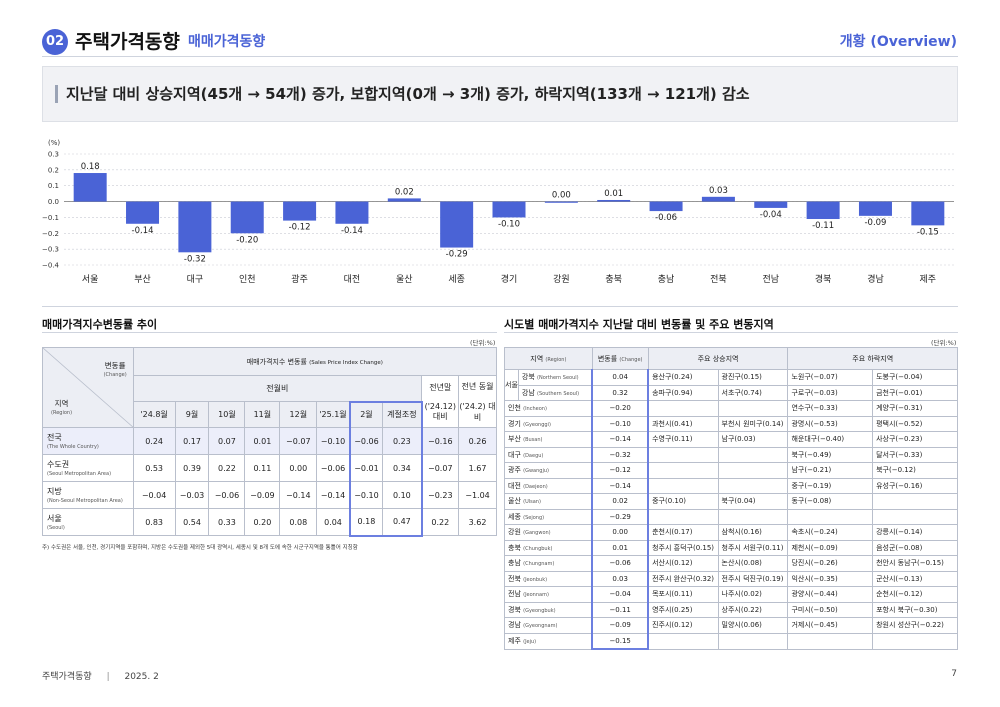  I want to click on x-tick-label: 서울, so click(90, 279).